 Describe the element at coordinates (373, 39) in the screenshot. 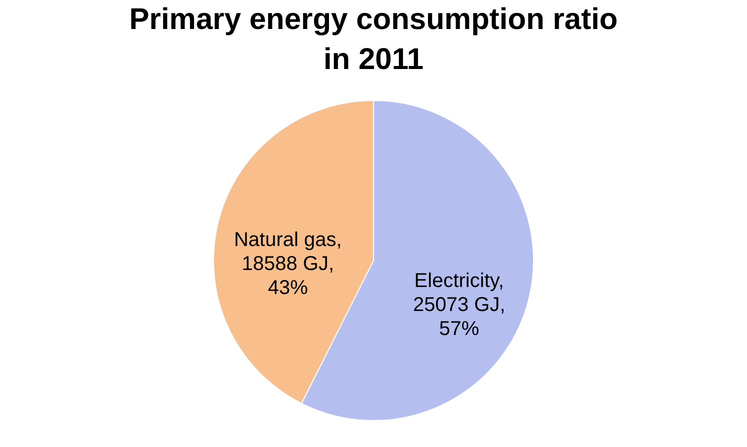

I see `chart-title: Primary energy consumption ratio in 2011` at that location.